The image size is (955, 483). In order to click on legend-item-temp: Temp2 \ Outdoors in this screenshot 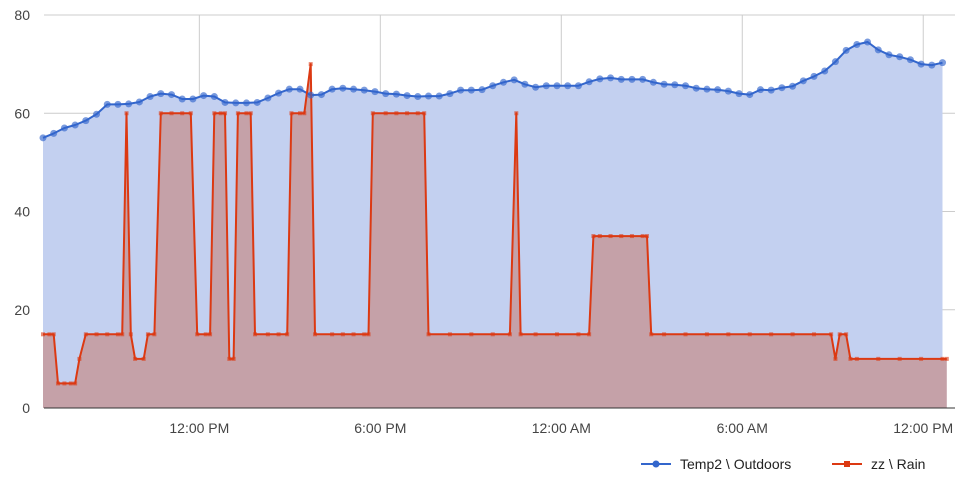, I will do `click(716, 464)`.